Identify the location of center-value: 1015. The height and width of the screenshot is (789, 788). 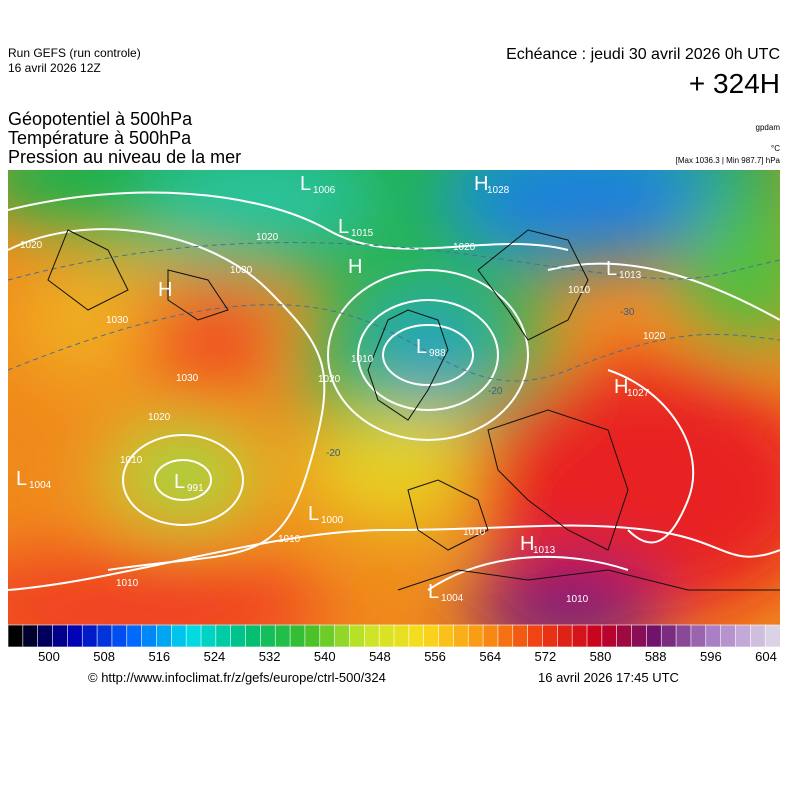
(362, 233).